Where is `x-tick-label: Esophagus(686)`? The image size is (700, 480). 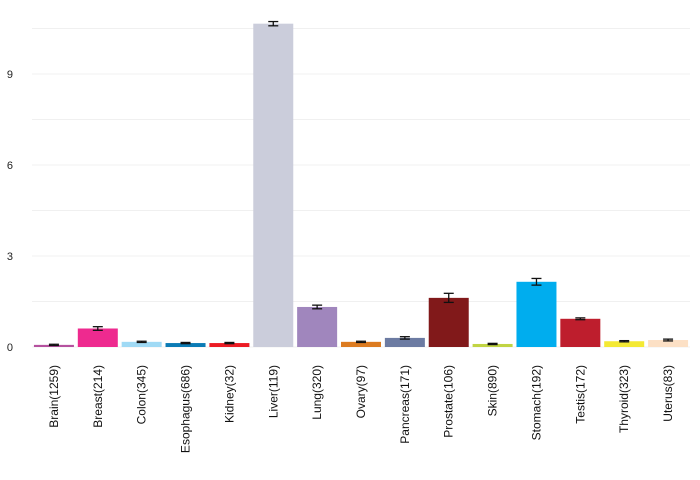
x-tick-label: Esophagus(686) is located at coordinates (186, 409).